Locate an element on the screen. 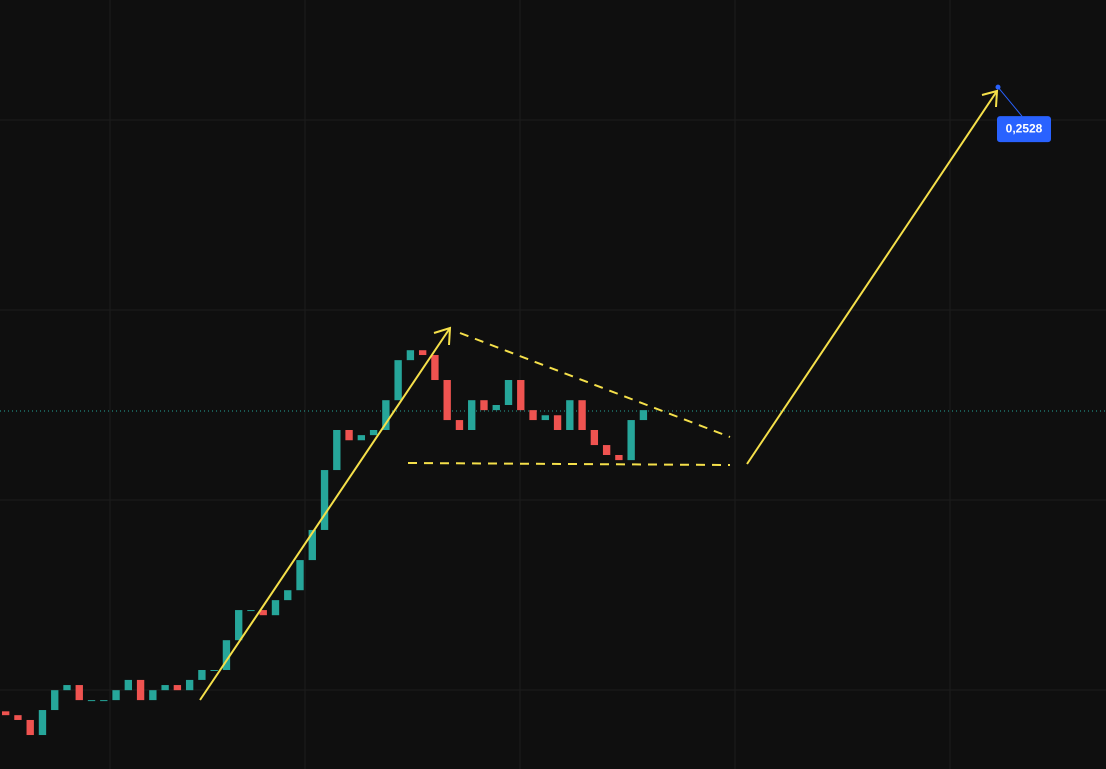 Image resolution: width=1106 pixels, height=769 pixels. target: 0,2528 is located at coordinates (1023, 113).